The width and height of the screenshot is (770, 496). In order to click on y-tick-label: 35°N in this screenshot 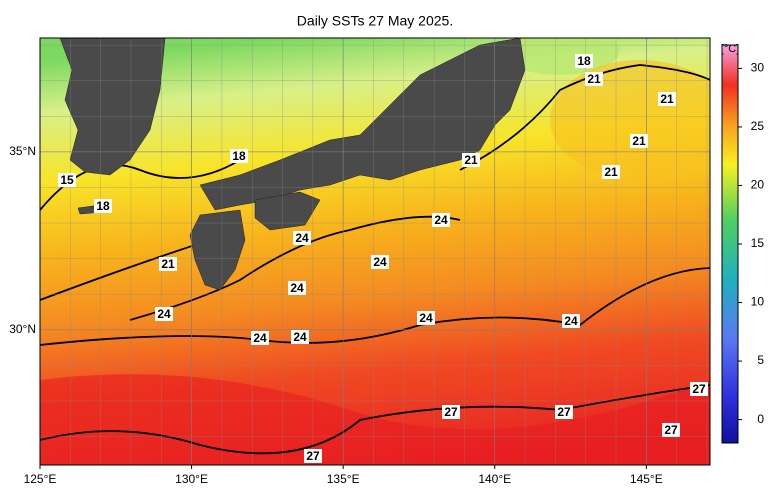, I will do `click(22, 151)`.